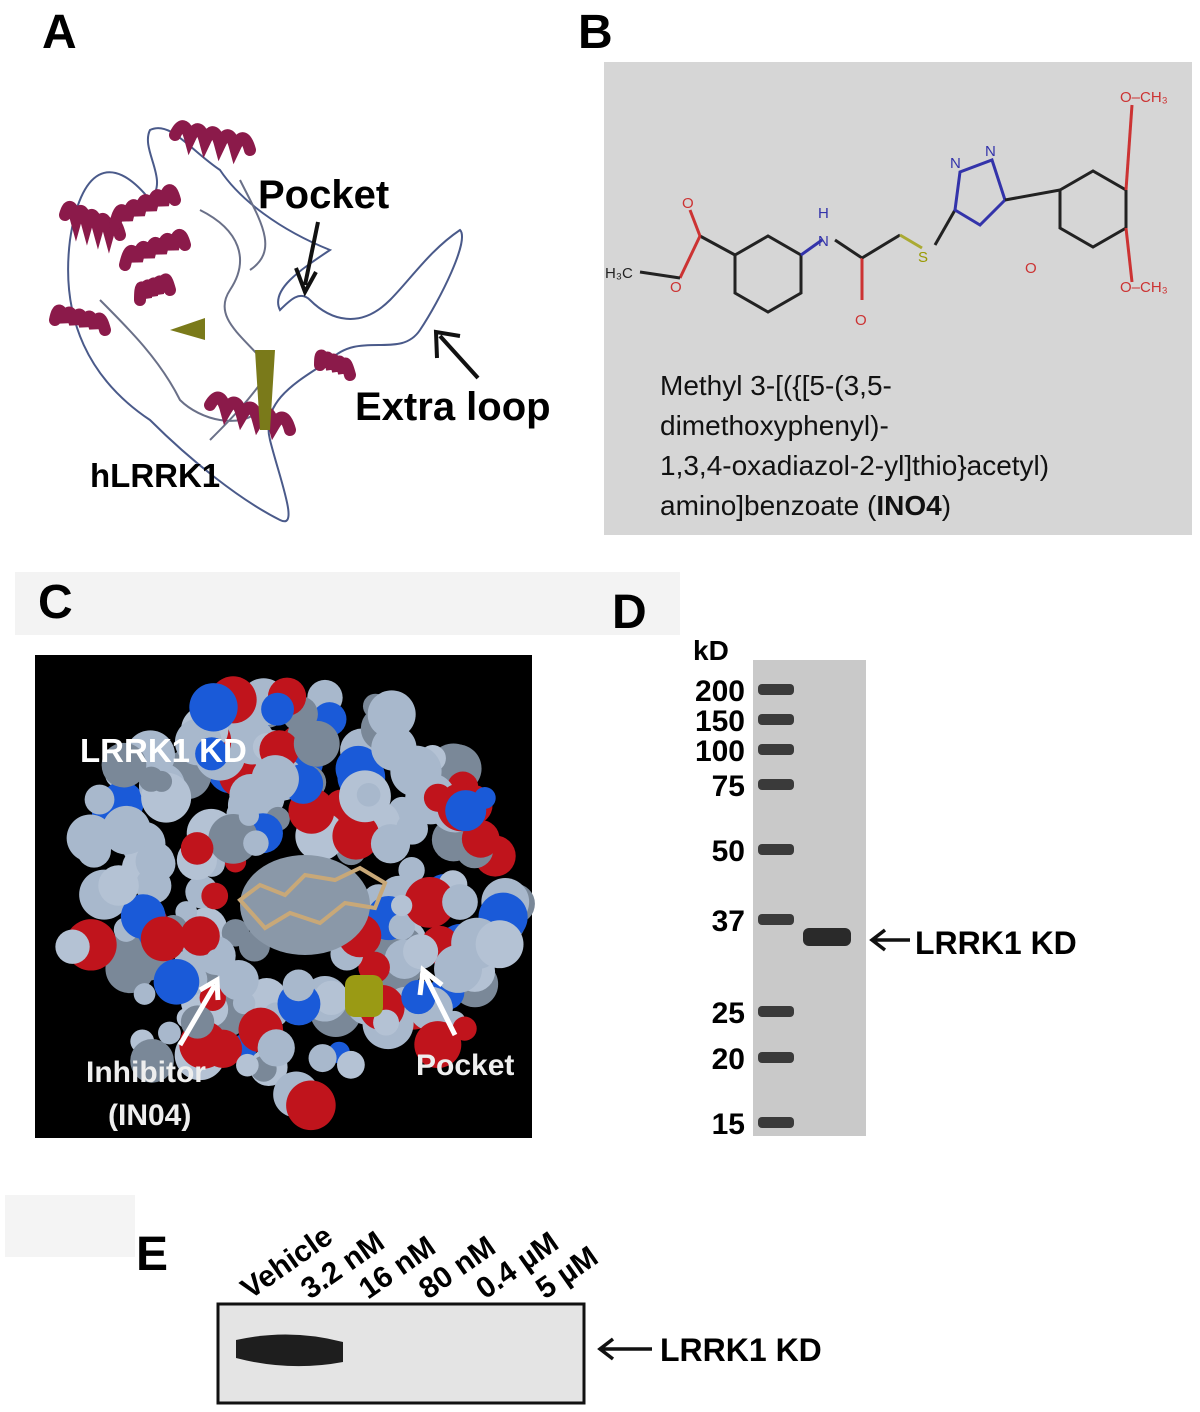  What do you see at coordinates (619, 273) in the screenshot?
I see `atom-label: H₃C` at bounding box center [619, 273].